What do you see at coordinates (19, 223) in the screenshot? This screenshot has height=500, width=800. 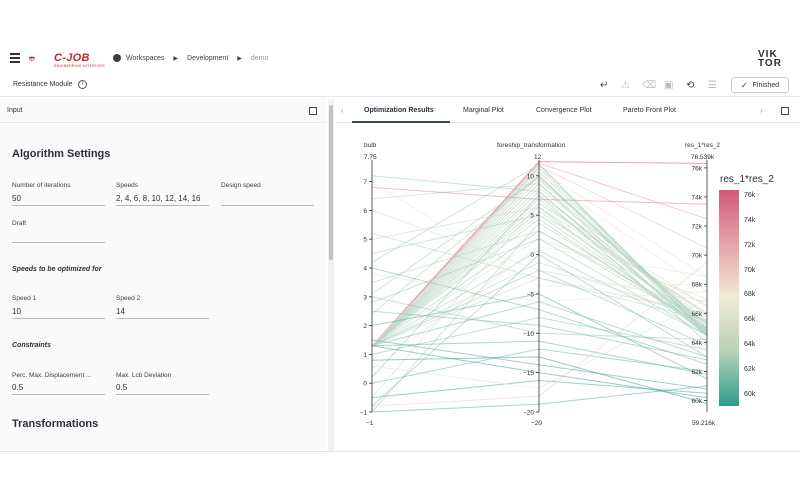 I see `draft-label: Draft` at bounding box center [19, 223].